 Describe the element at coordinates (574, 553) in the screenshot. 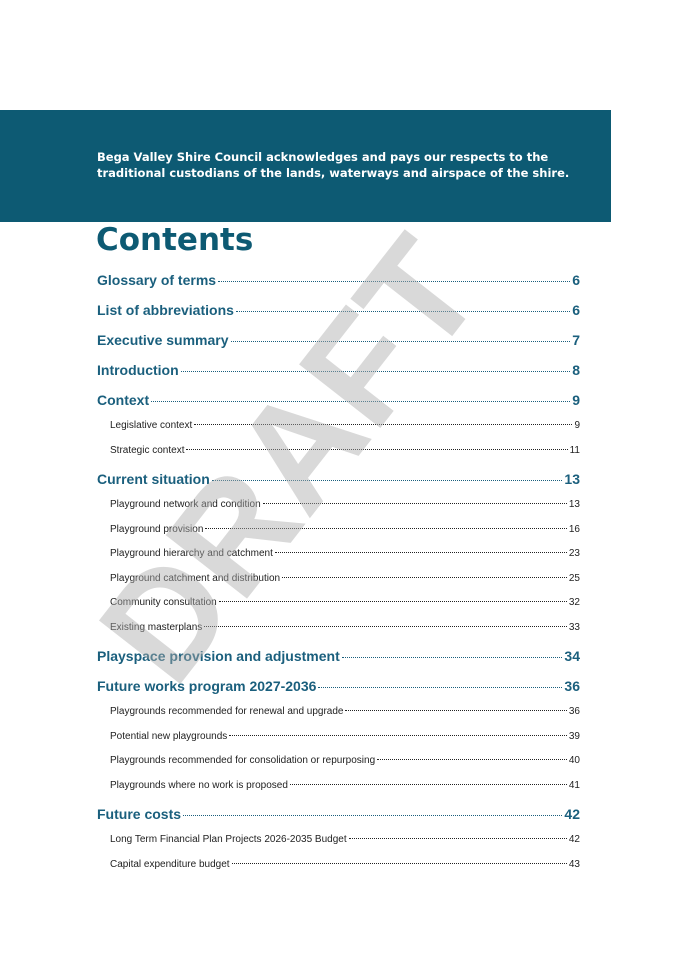

I see `entry-page: 23` at that location.